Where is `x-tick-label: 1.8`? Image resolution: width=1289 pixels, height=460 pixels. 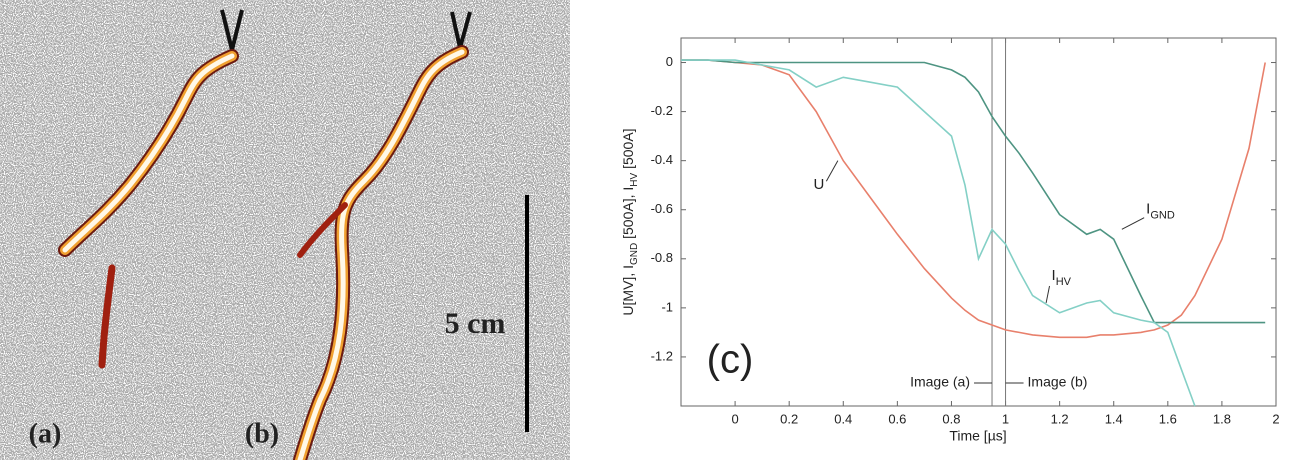 x-tick-label: 1.8 is located at coordinates (1222, 418).